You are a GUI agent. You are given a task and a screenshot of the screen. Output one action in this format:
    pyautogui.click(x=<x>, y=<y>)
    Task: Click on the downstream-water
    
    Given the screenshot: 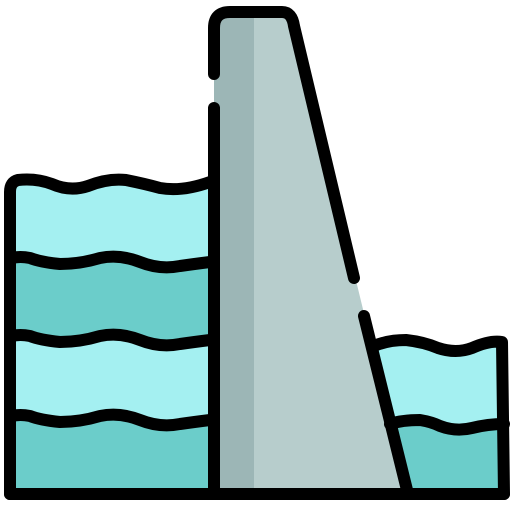 What is the action you would take?
    pyautogui.click(x=438, y=417)
    